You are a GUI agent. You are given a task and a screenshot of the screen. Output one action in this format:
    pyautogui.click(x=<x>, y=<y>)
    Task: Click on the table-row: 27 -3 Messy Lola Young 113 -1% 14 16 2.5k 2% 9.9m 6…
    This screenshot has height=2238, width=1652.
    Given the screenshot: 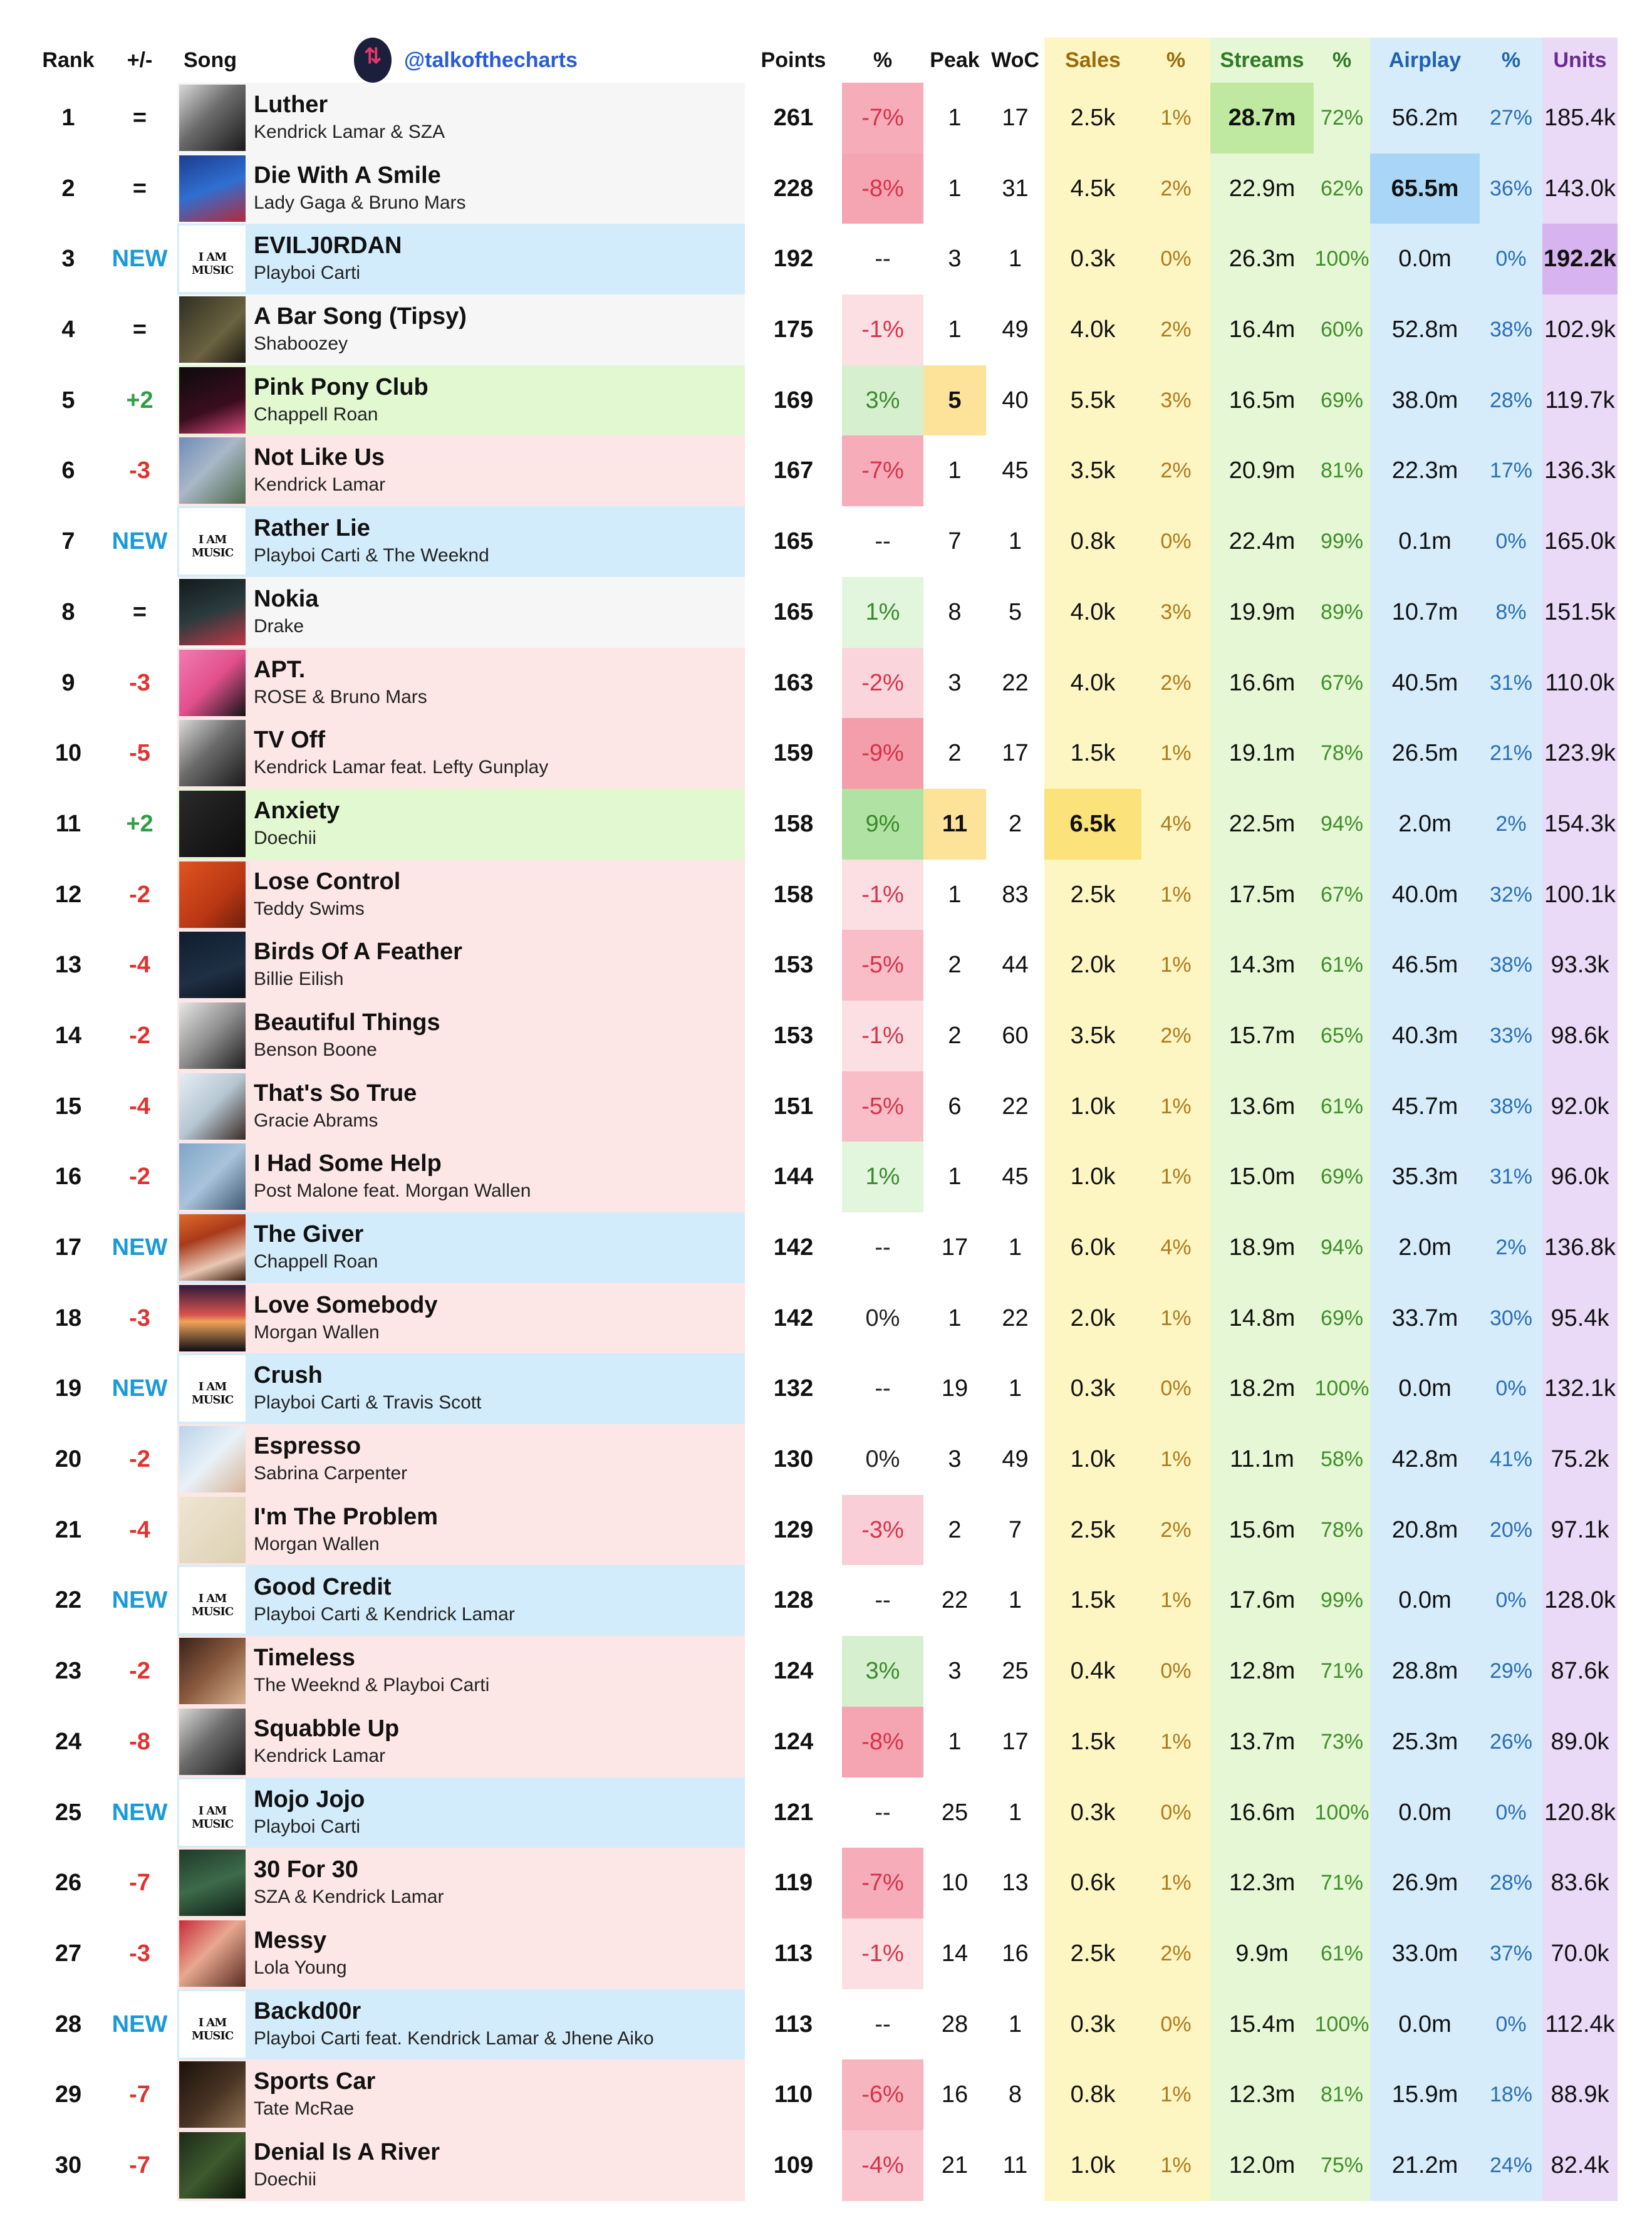 What is the action you would take?
    pyautogui.click(x=826, y=1954)
    